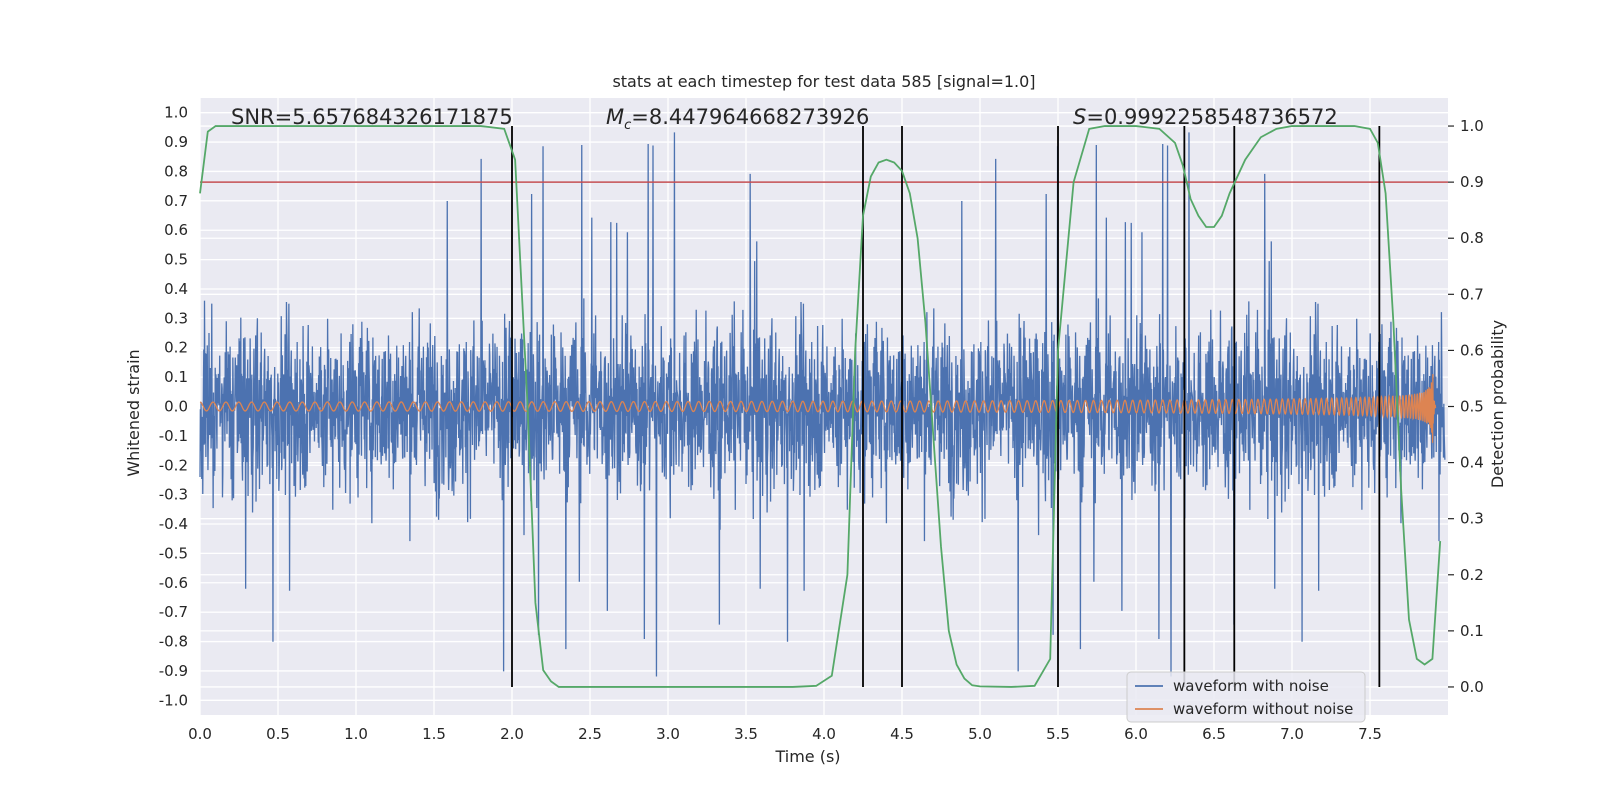 The width and height of the screenshot is (1600, 800). I want to click on y2-tick-label: 0.6, so click(1472, 350).